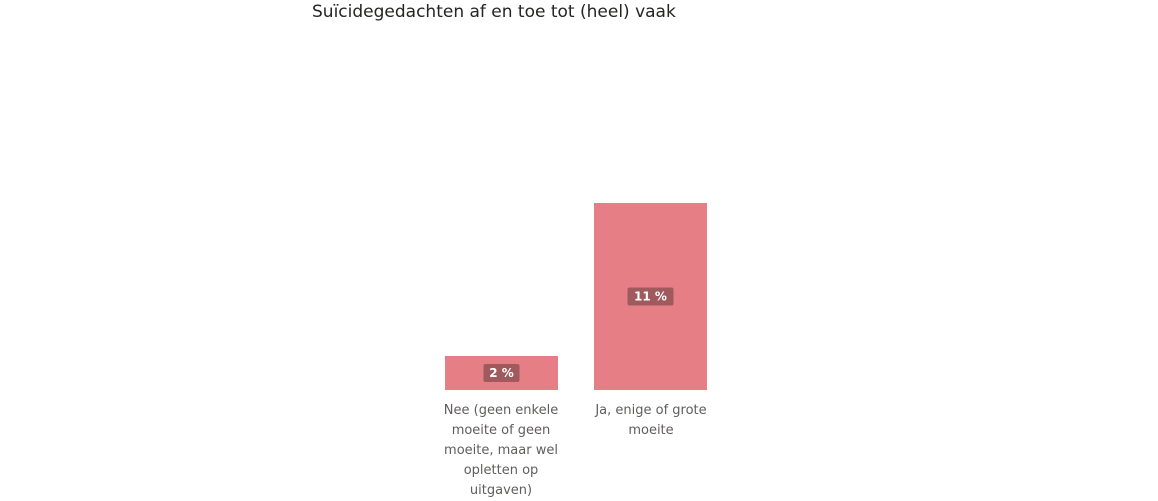 The image size is (1158, 501). What do you see at coordinates (651, 420) in the screenshot?
I see `category-label-ja: Ja, enige of grote moeite` at bounding box center [651, 420].